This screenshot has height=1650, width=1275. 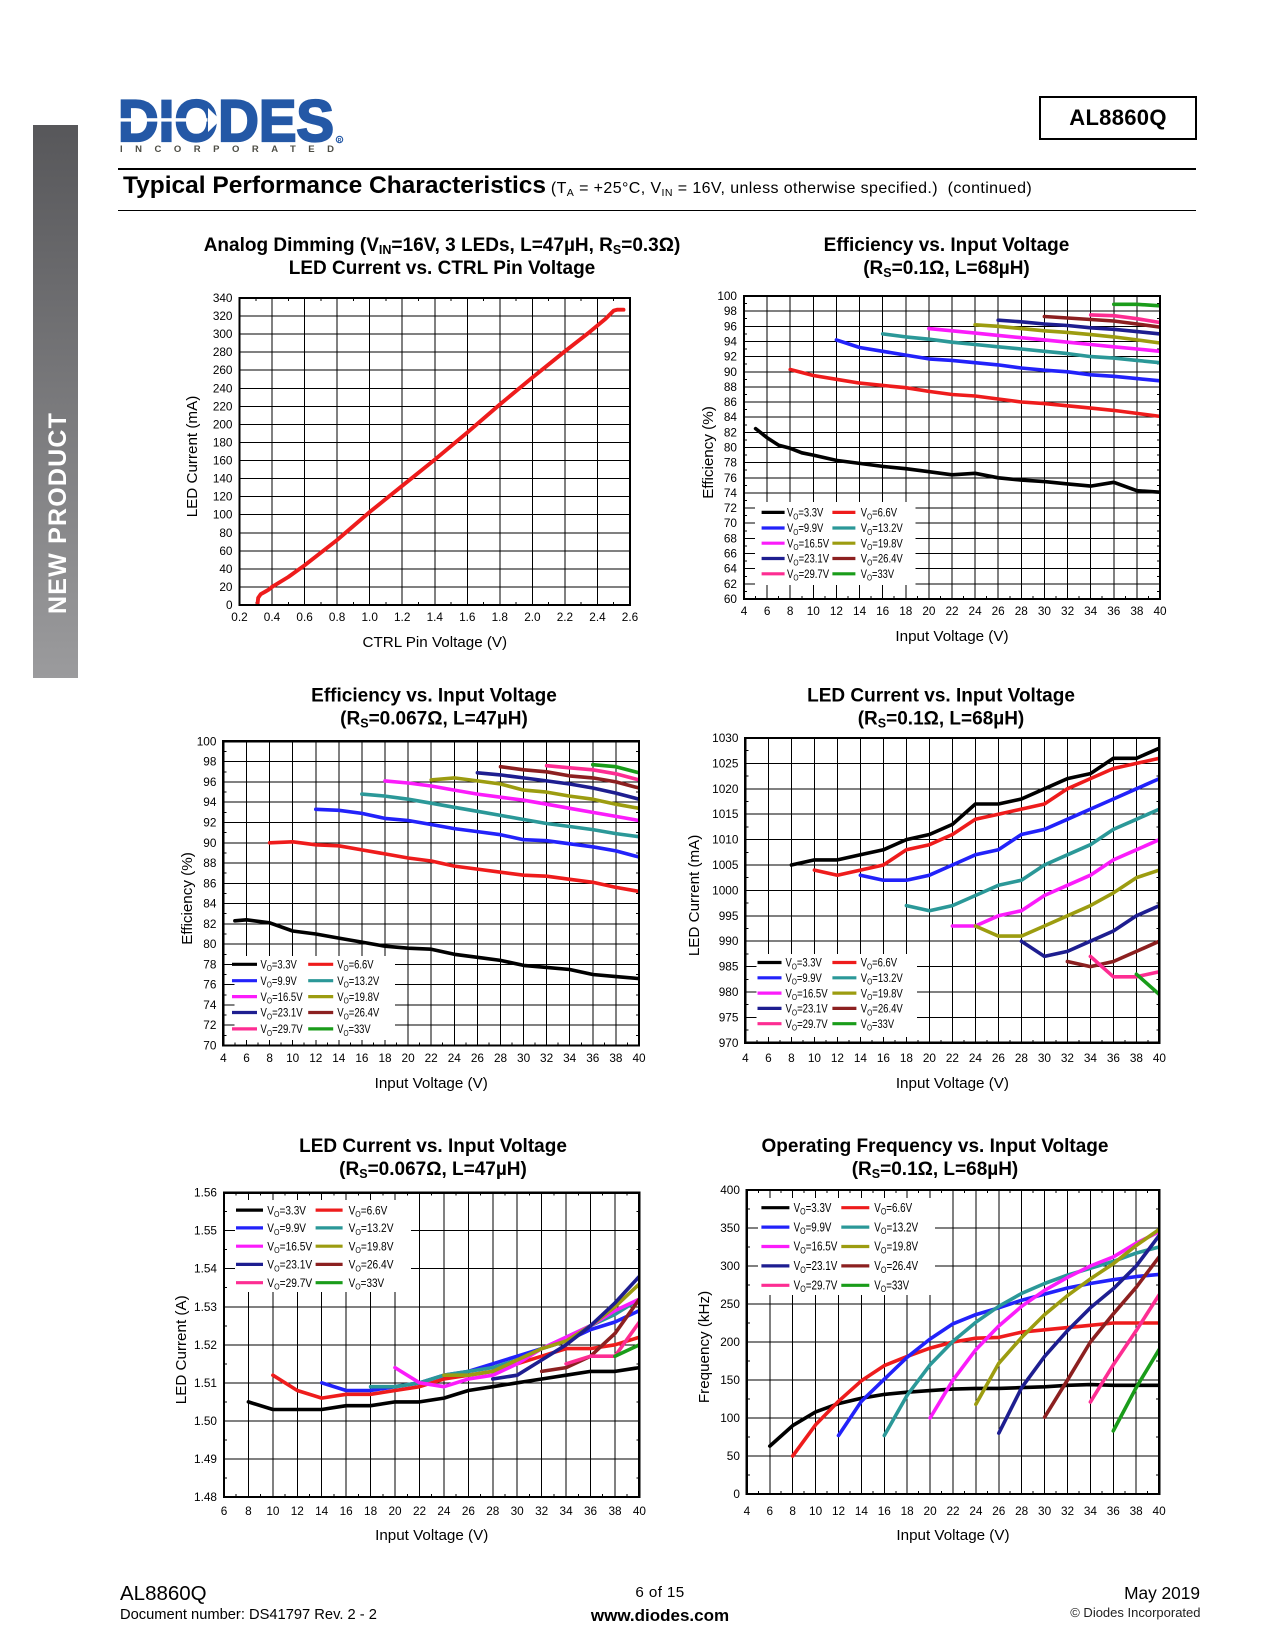 What do you see at coordinates (808, 560) in the screenshot?
I see `svg-text: VO=23.1V` at bounding box center [808, 560].